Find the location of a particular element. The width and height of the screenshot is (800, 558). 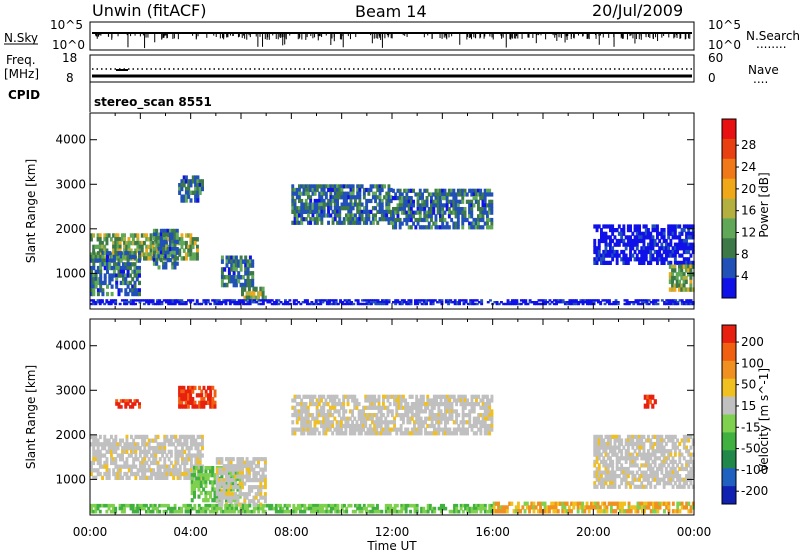

nsky-tick-top: 10^5 is located at coordinates (66, 25).